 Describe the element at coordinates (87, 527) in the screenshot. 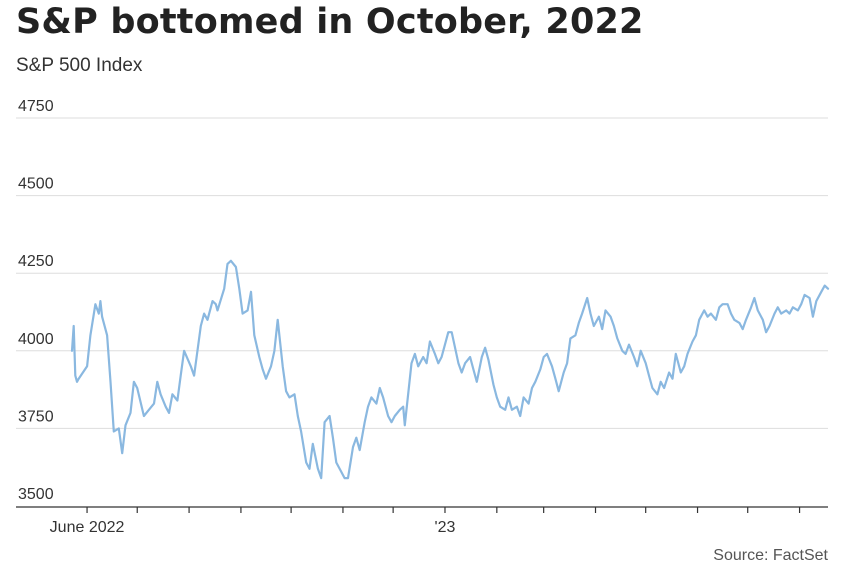

I see `x-tick-label: June 2022` at that location.